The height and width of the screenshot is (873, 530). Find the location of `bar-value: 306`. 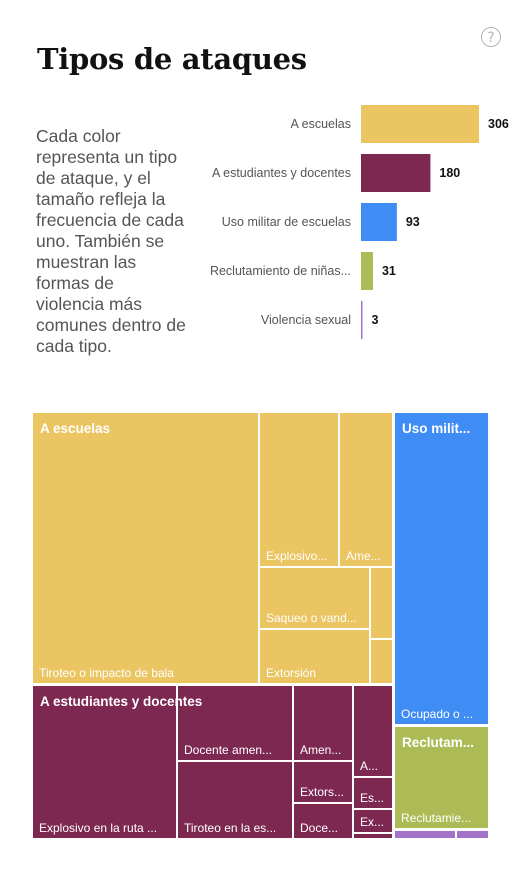

bar-value: 306 is located at coordinates (498, 124).